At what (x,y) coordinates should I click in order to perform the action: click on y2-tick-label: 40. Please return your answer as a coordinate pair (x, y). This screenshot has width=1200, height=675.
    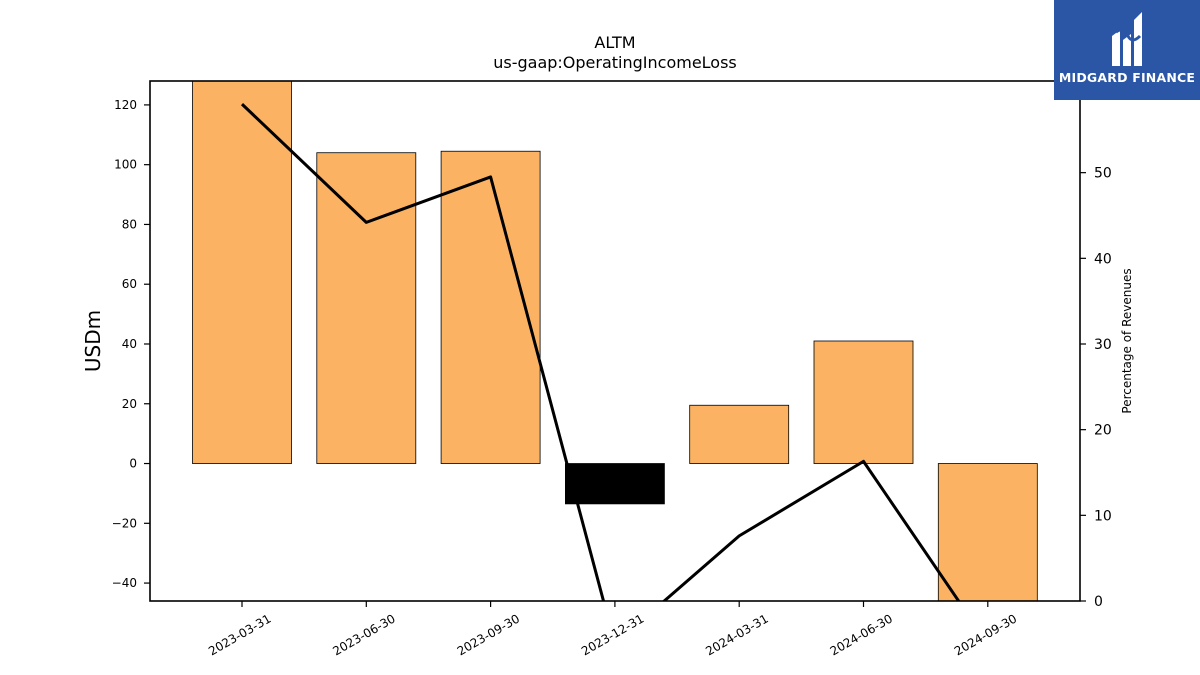
    Looking at the image, I should click on (1103, 259).